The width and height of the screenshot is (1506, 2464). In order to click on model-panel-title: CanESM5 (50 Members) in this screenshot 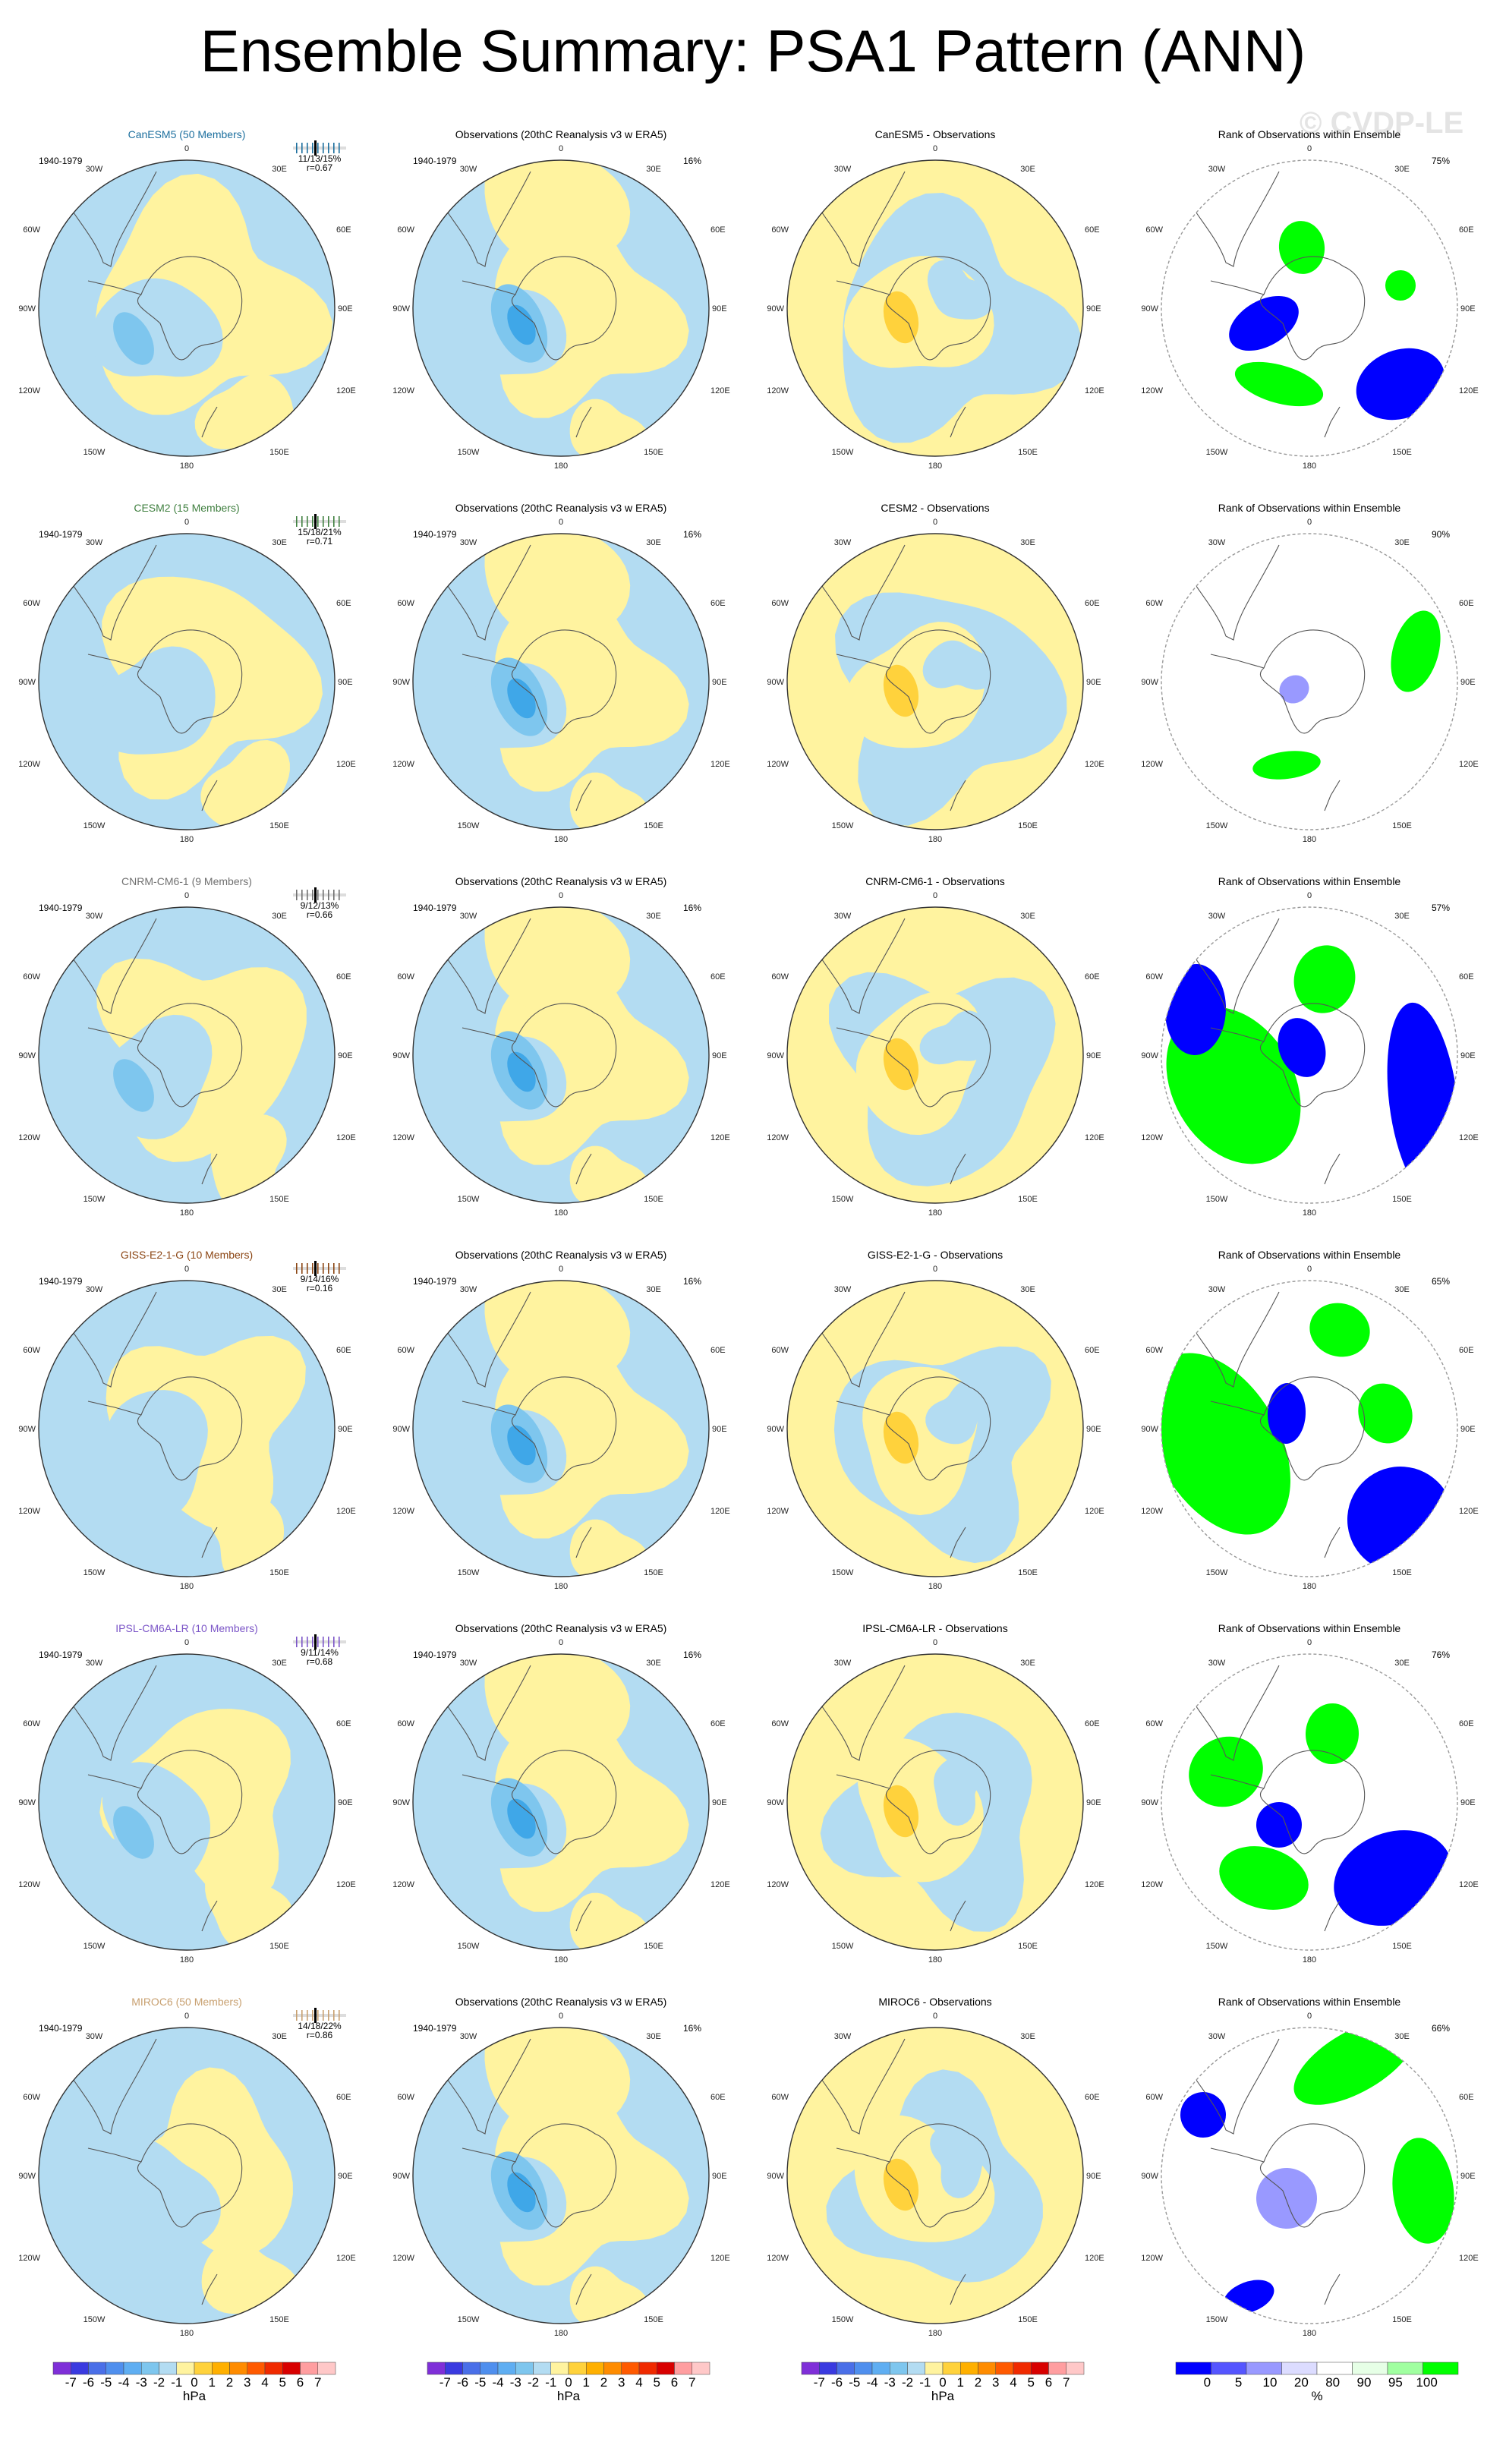, I will do `click(187, 134)`.